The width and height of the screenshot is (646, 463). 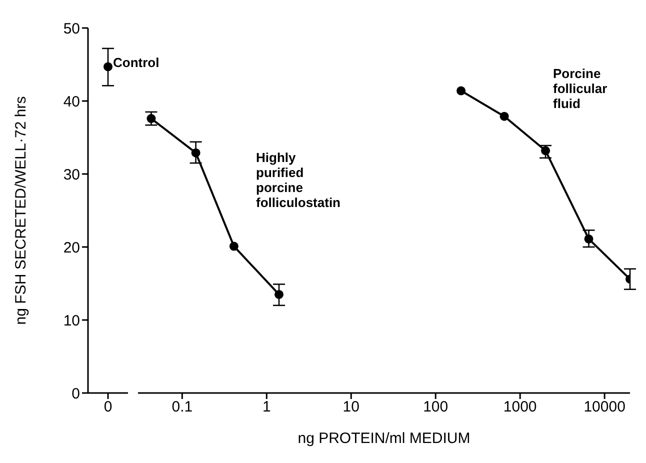 I want to click on x-tick-label: 10, so click(x=351, y=407).